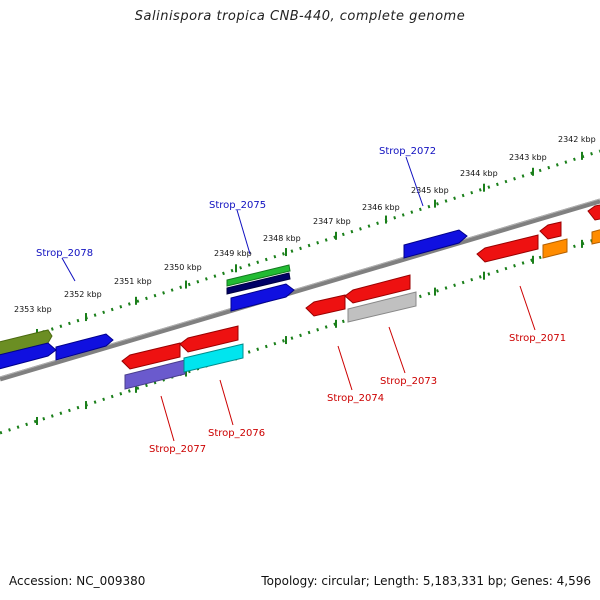  I want to click on gene-red-small, so click(550, 230).